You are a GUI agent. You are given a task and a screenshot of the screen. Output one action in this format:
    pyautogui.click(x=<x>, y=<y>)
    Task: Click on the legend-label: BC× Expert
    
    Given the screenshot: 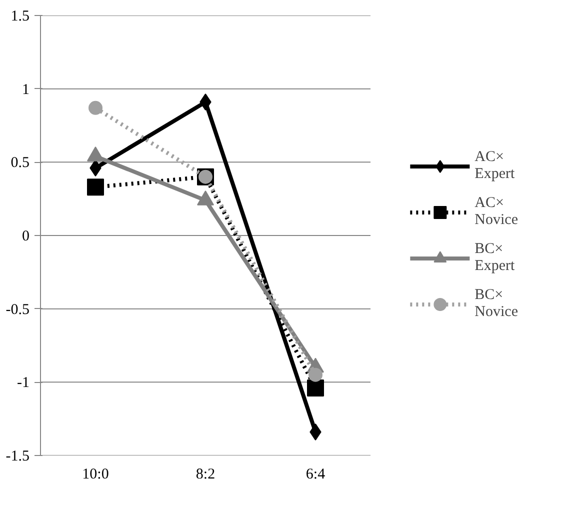 What is the action you would take?
    pyautogui.click(x=494, y=258)
    